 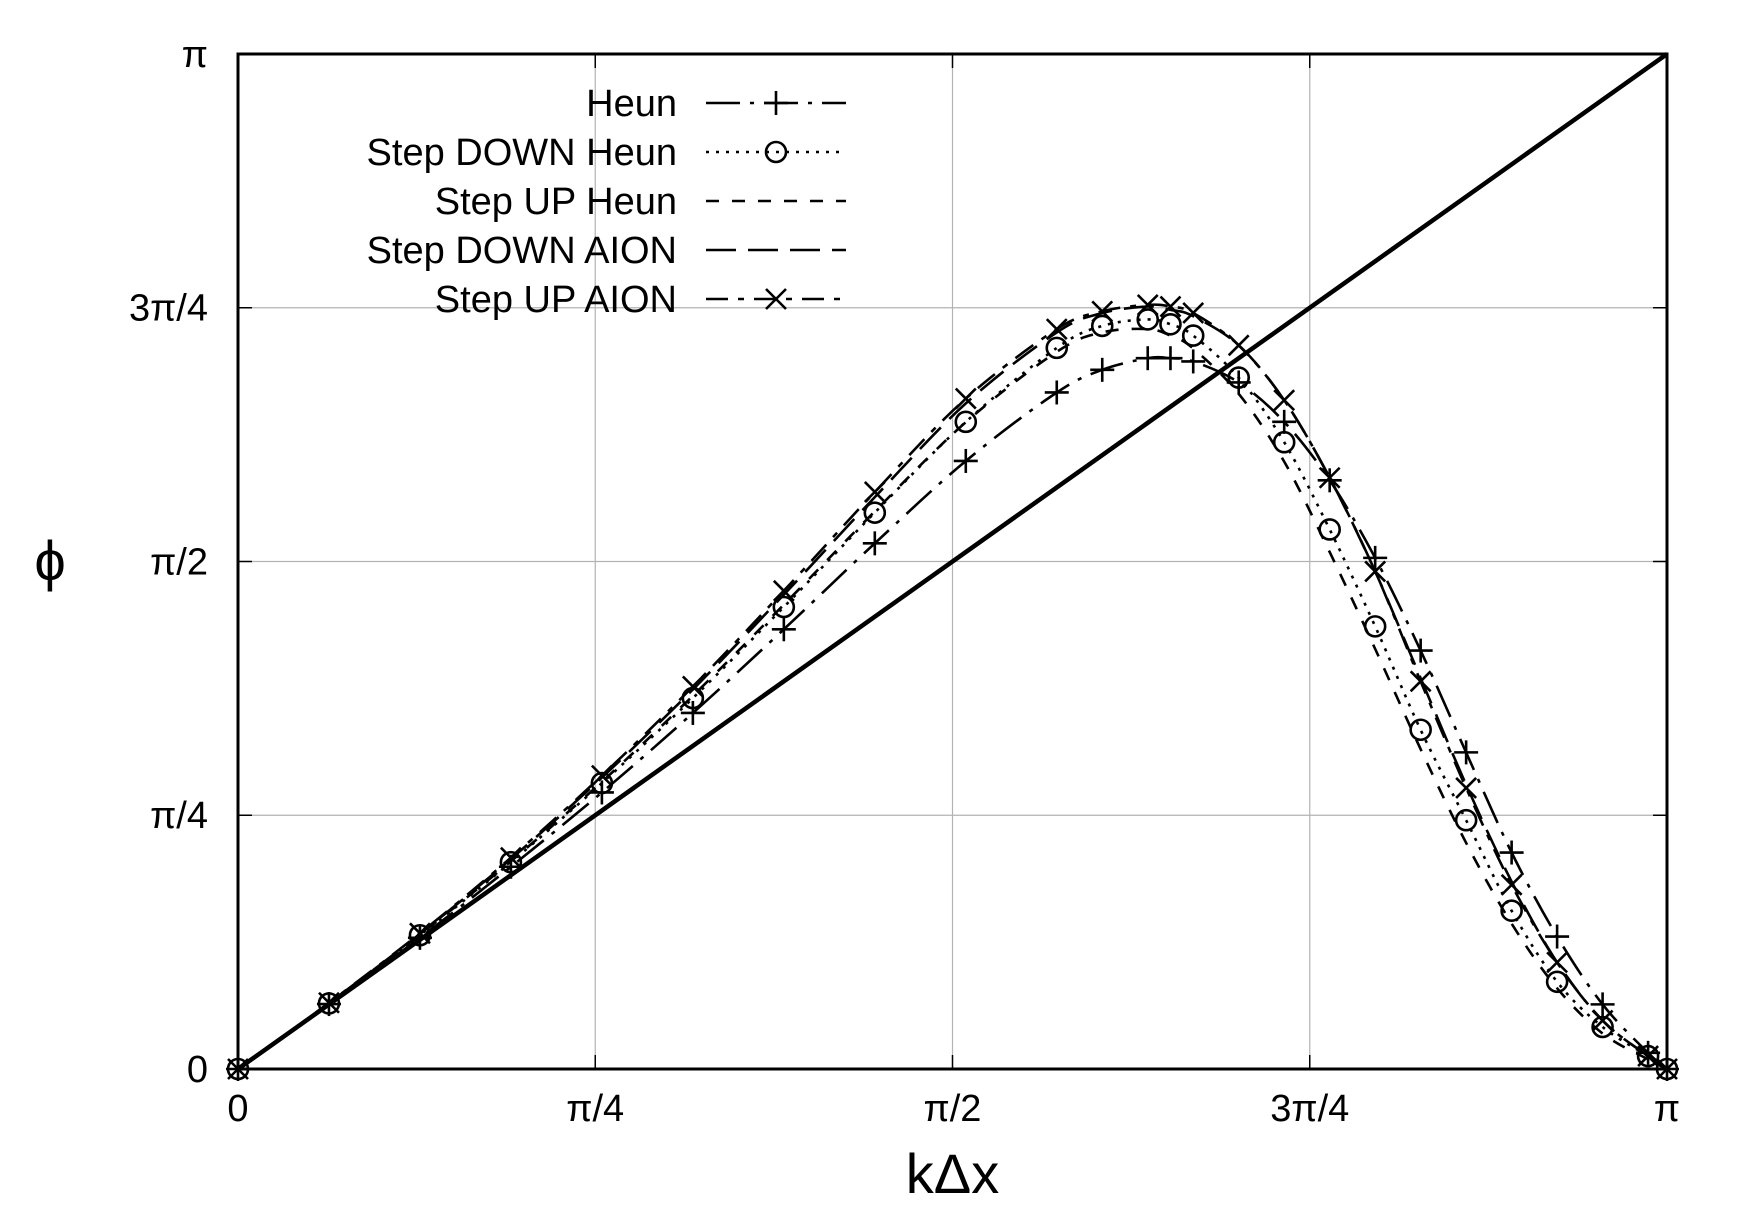 I want to click on legend-label: Step DOWN AION, so click(x=522, y=251).